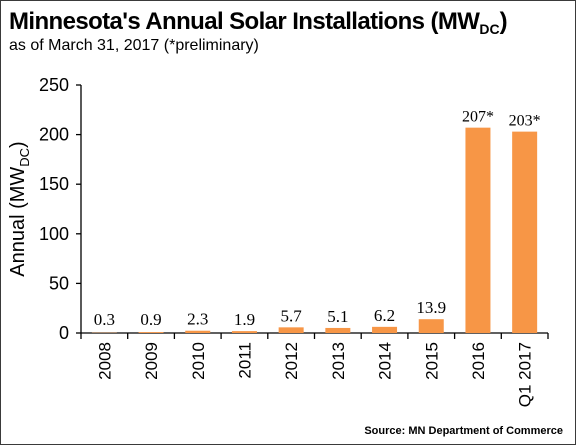 The height and width of the screenshot is (445, 576). Describe the element at coordinates (291, 330) in the screenshot. I see `bar-2012` at that location.